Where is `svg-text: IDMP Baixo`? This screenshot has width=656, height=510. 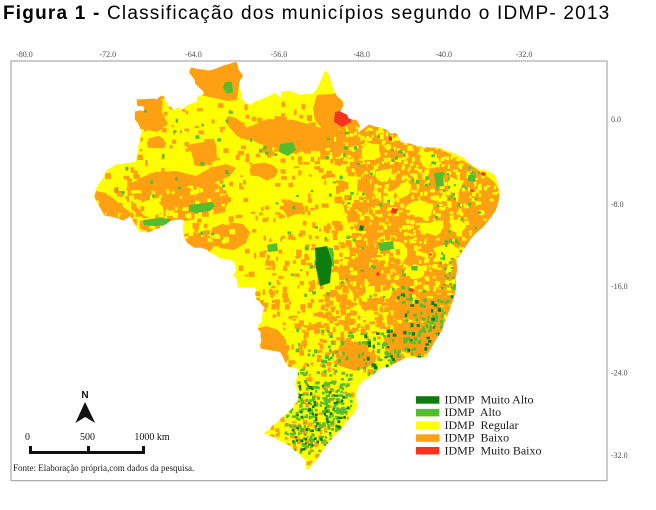
svg-text: IDMP Baixo is located at coordinates (477, 438).